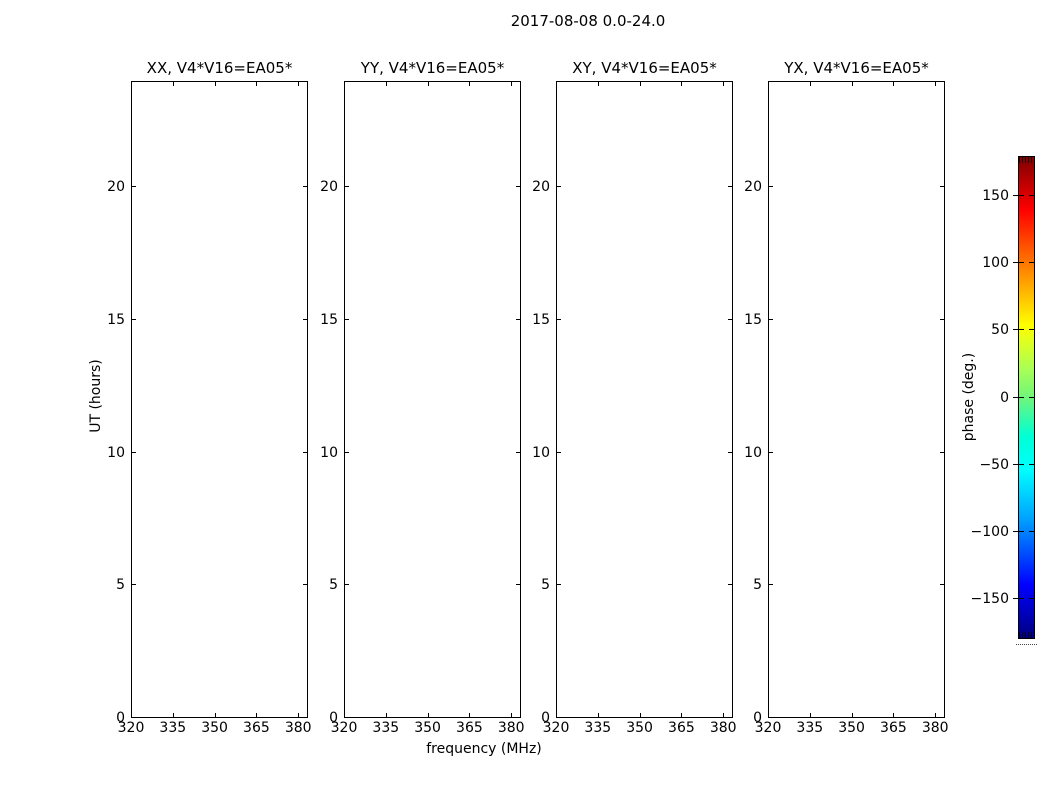 The width and height of the screenshot is (1050, 800). Describe the element at coordinates (1026, 160) in the screenshot. I see `colorbar-hatch-top` at that location.